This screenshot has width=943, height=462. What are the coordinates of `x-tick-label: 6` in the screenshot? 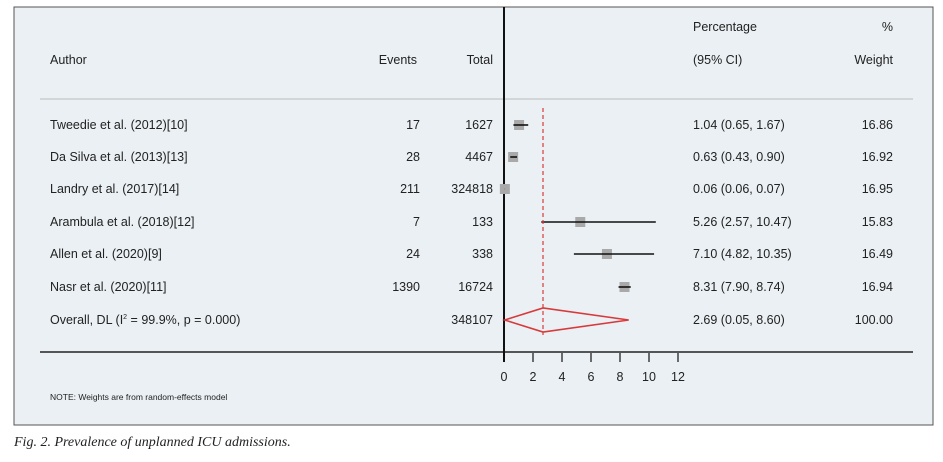 It's located at (591, 377).